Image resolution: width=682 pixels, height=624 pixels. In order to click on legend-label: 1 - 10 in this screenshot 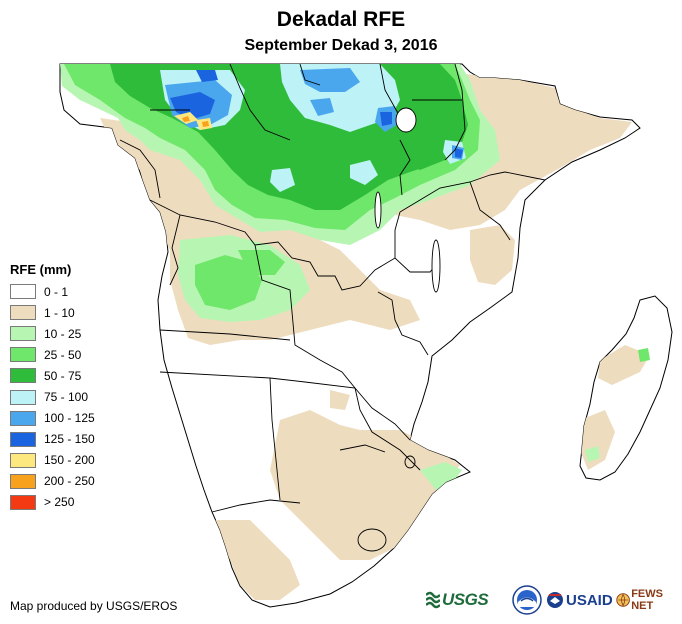, I will do `click(59, 312)`.